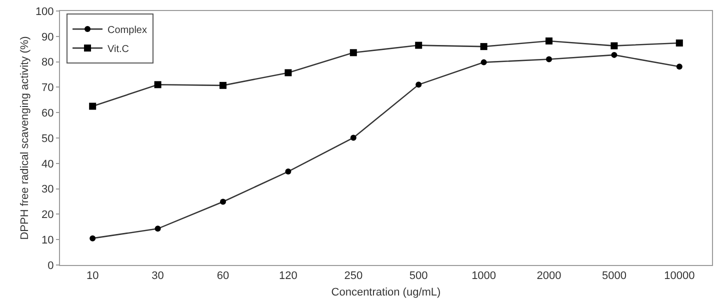  Describe the element at coordinates (353, 276) in the screenshot. I see `x-tick-label: 250` at that location.